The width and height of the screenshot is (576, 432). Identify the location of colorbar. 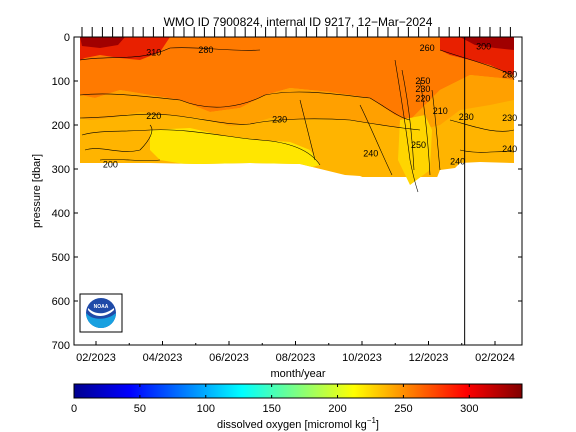
(298, 391).